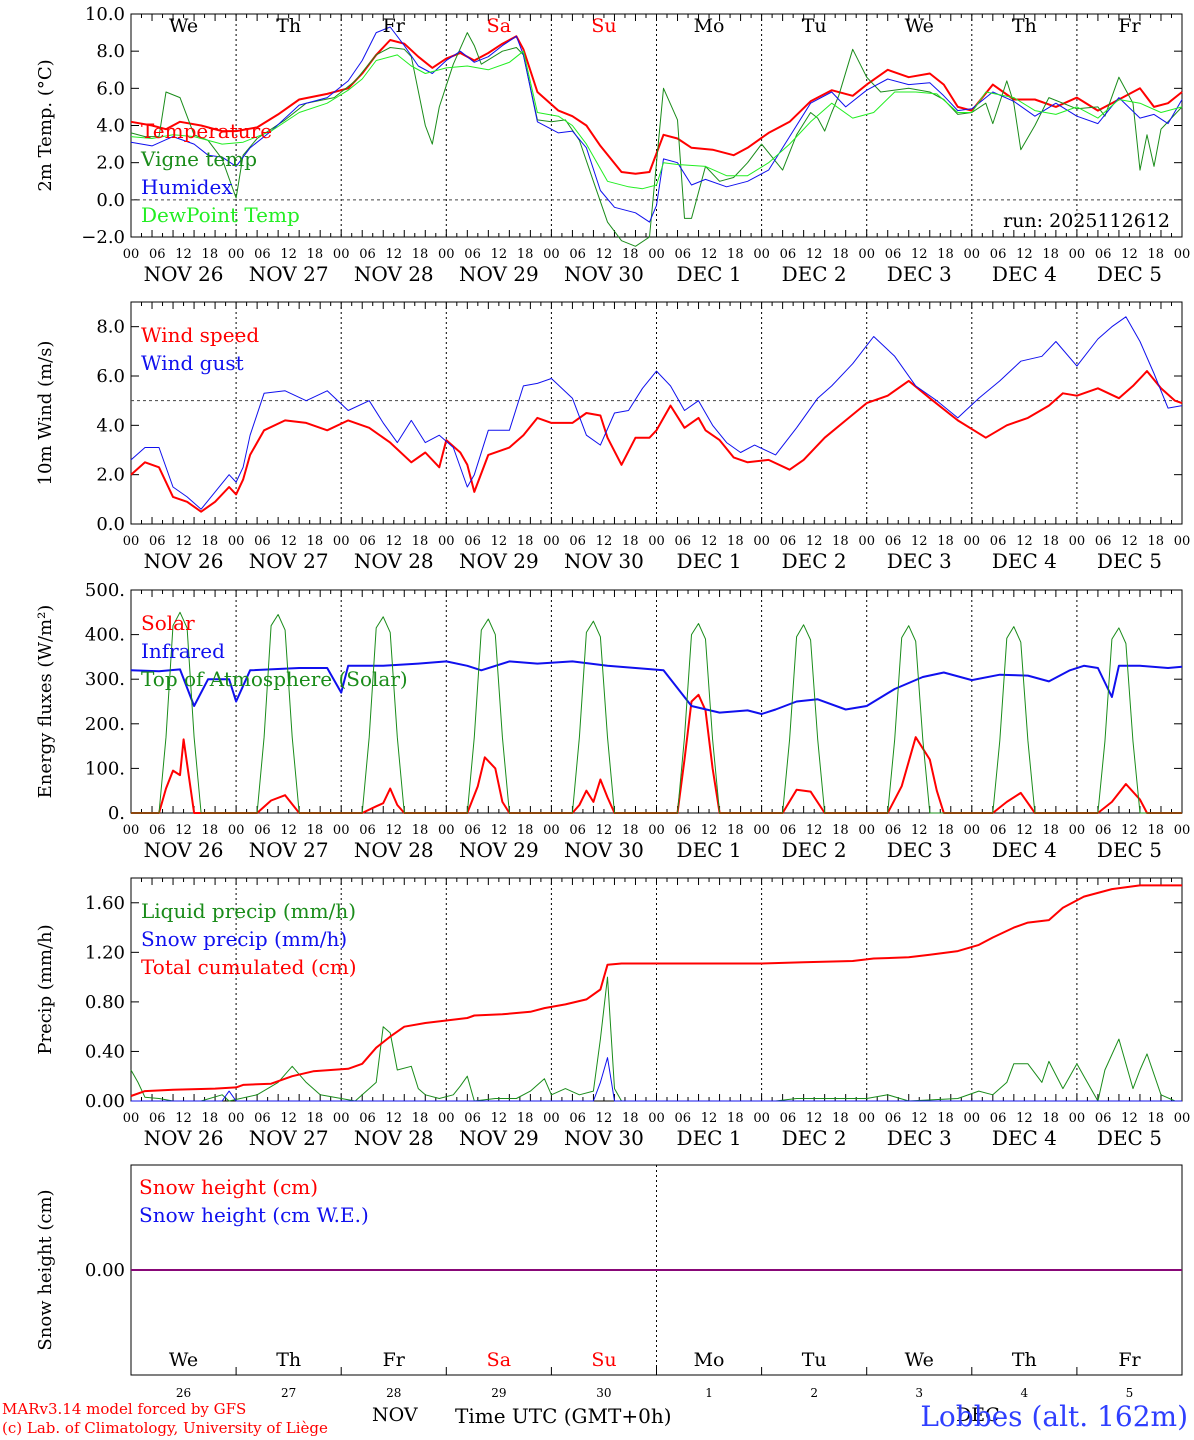 This screenshot has height=1440, width=1194. Describe the element at coordinates (192, 363) in the screenshot. I see `legend-entry: Wind gust` at that location.